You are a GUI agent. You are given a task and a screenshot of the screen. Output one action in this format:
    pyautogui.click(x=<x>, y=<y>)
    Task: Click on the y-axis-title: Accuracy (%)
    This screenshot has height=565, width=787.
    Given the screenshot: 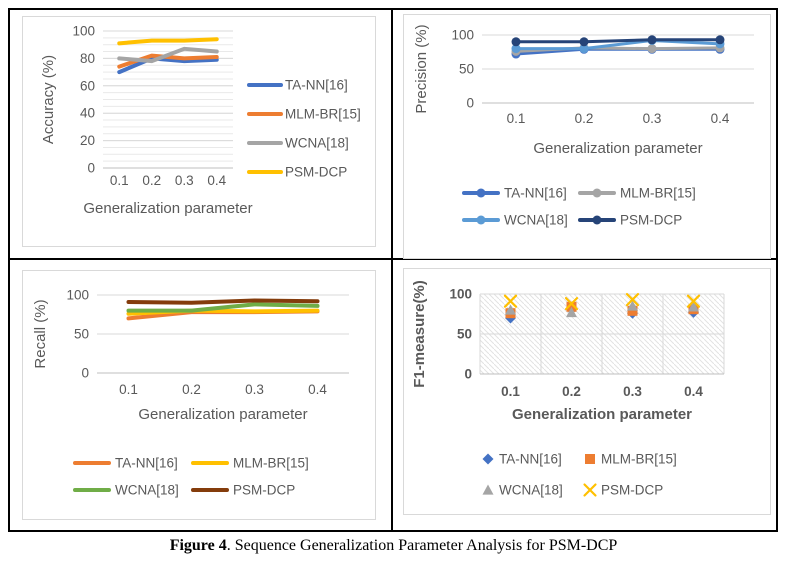 What is the action you would take?
    pyautogui.click(x=48, y=99)
    